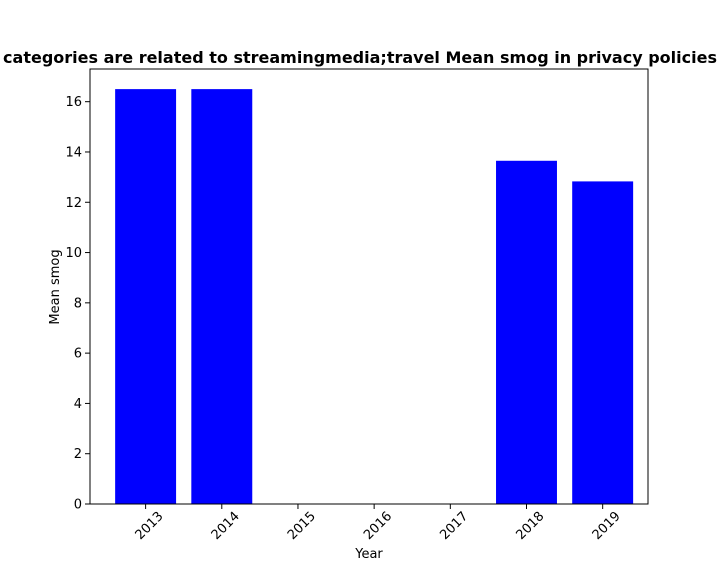 Image resolution: width=720 pixels, height=576 pixels. Describe the element at coordinates (73, 152) in the screenshot. I see `y-tick-label: 14` at that location.